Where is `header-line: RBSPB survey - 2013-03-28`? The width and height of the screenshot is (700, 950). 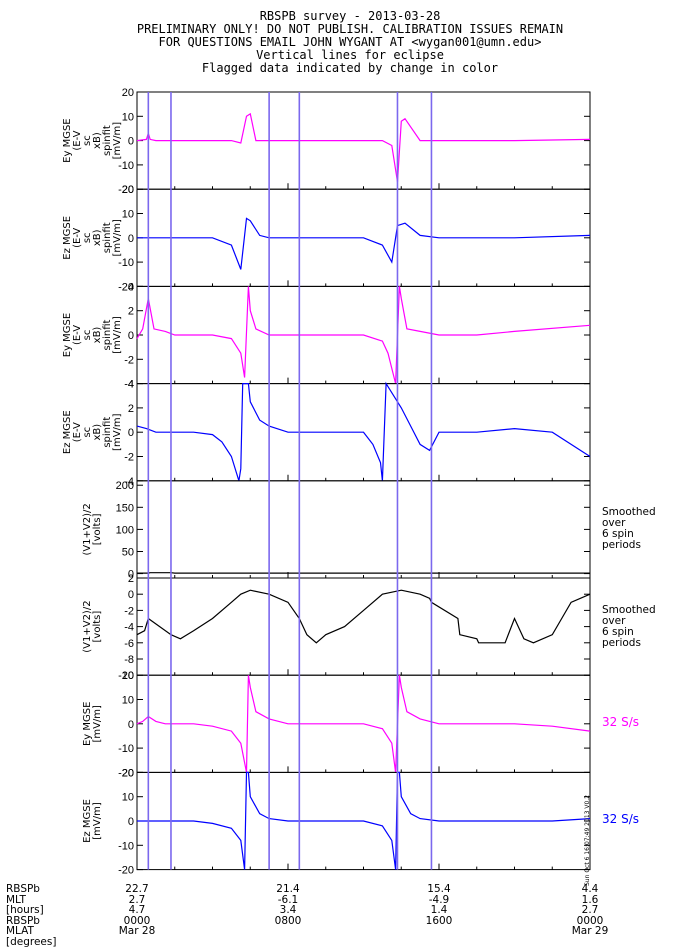 header-line: RBSPB survey - 2013-03-28 is located at coordinates (350, 16).